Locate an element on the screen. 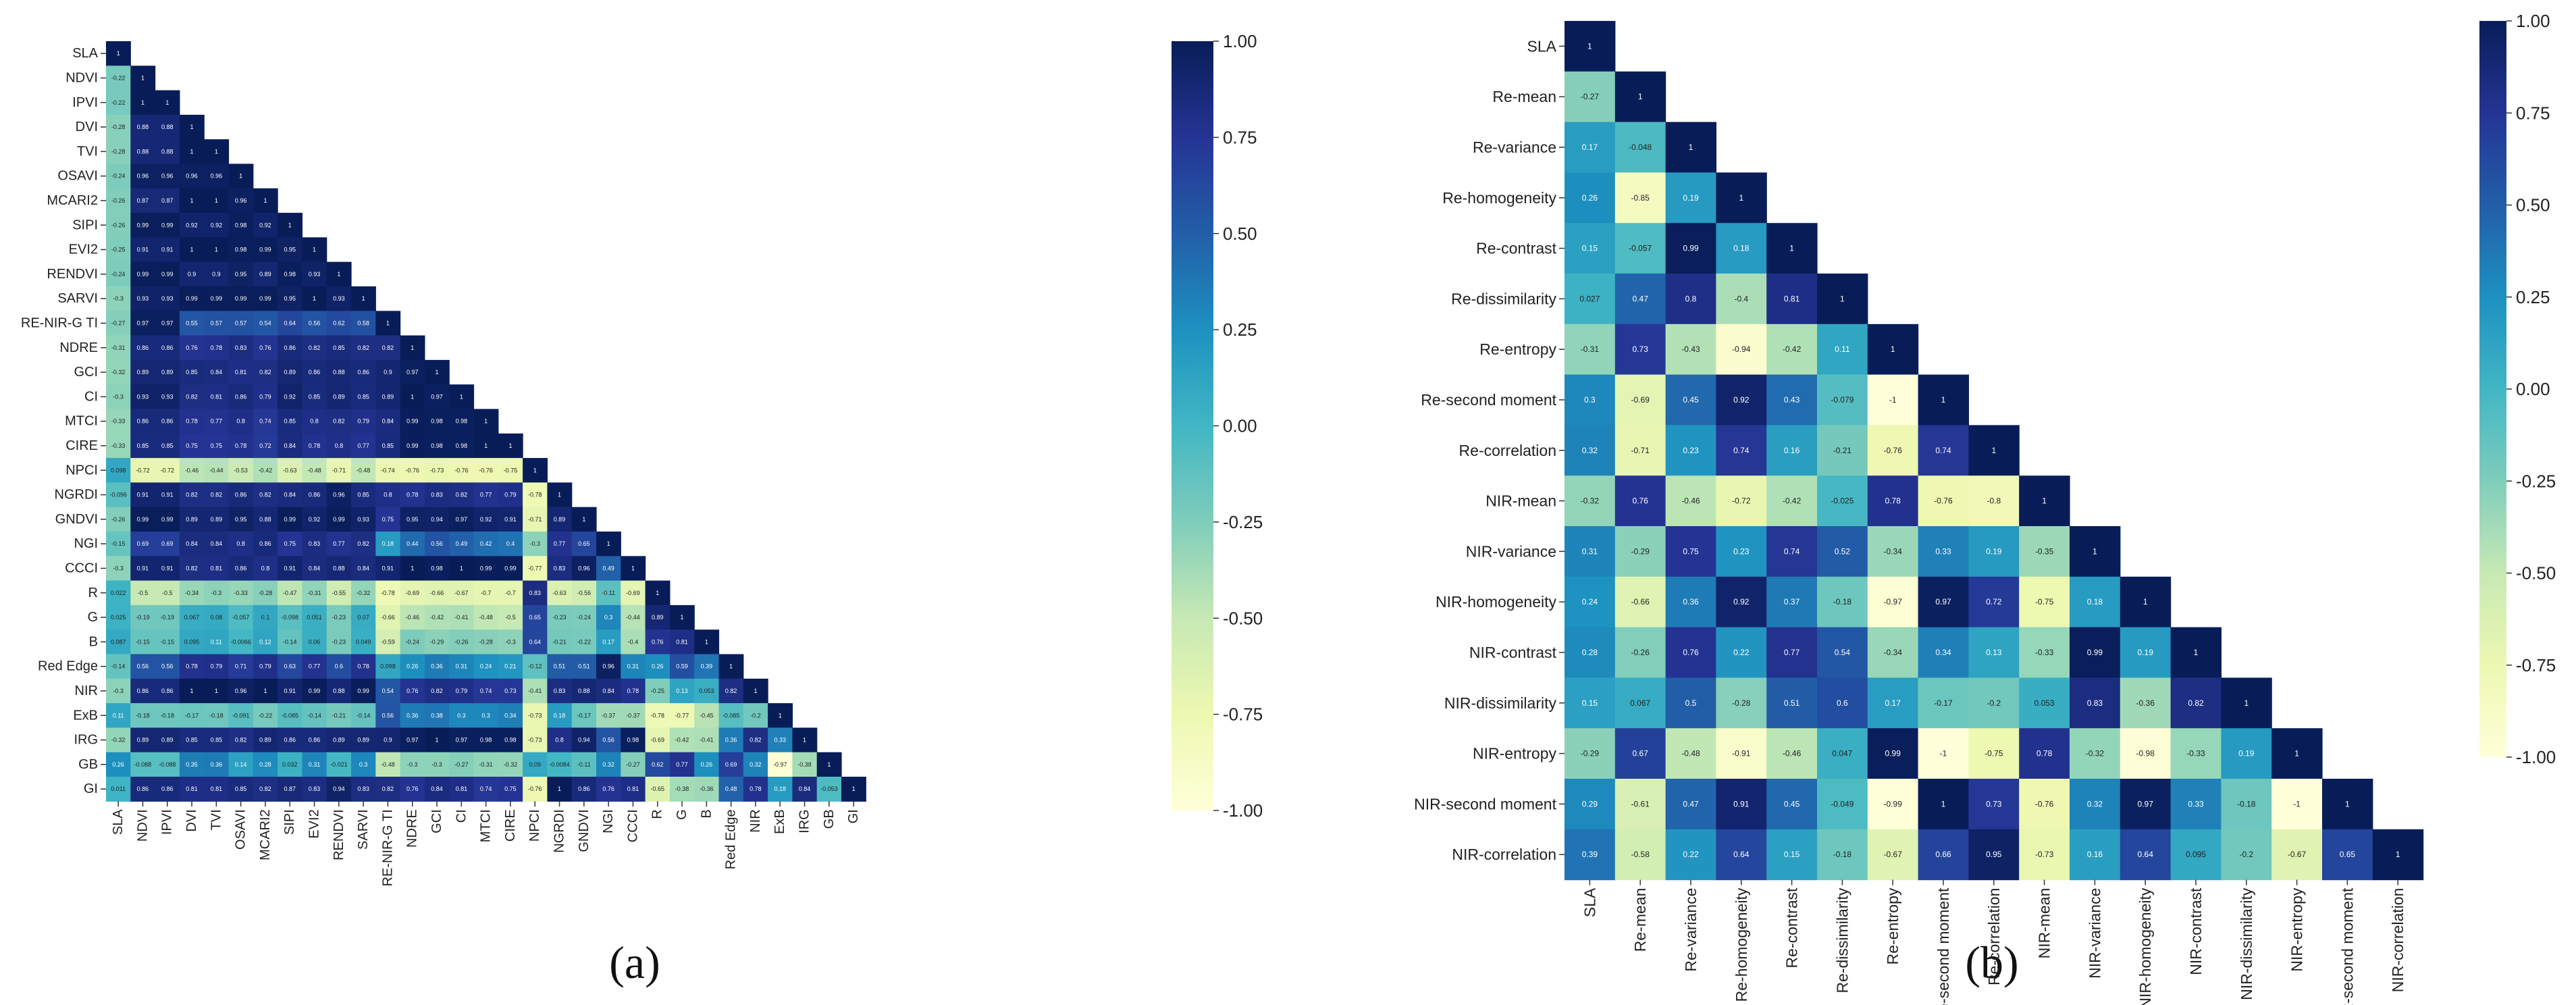  b-cell-value: -0.025 is located at coordinates (1843, 501).